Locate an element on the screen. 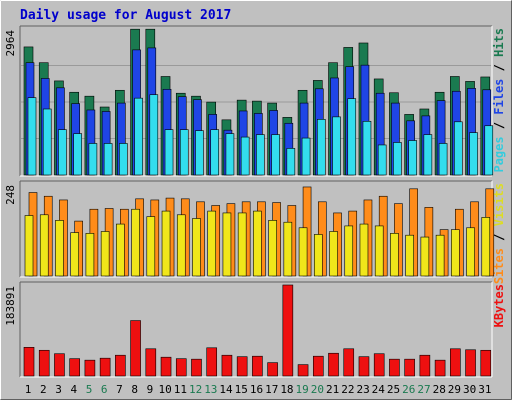 The width and height of the screenshot is (512, 400). day-label-2: 2 is located at coordinates (43, 389).